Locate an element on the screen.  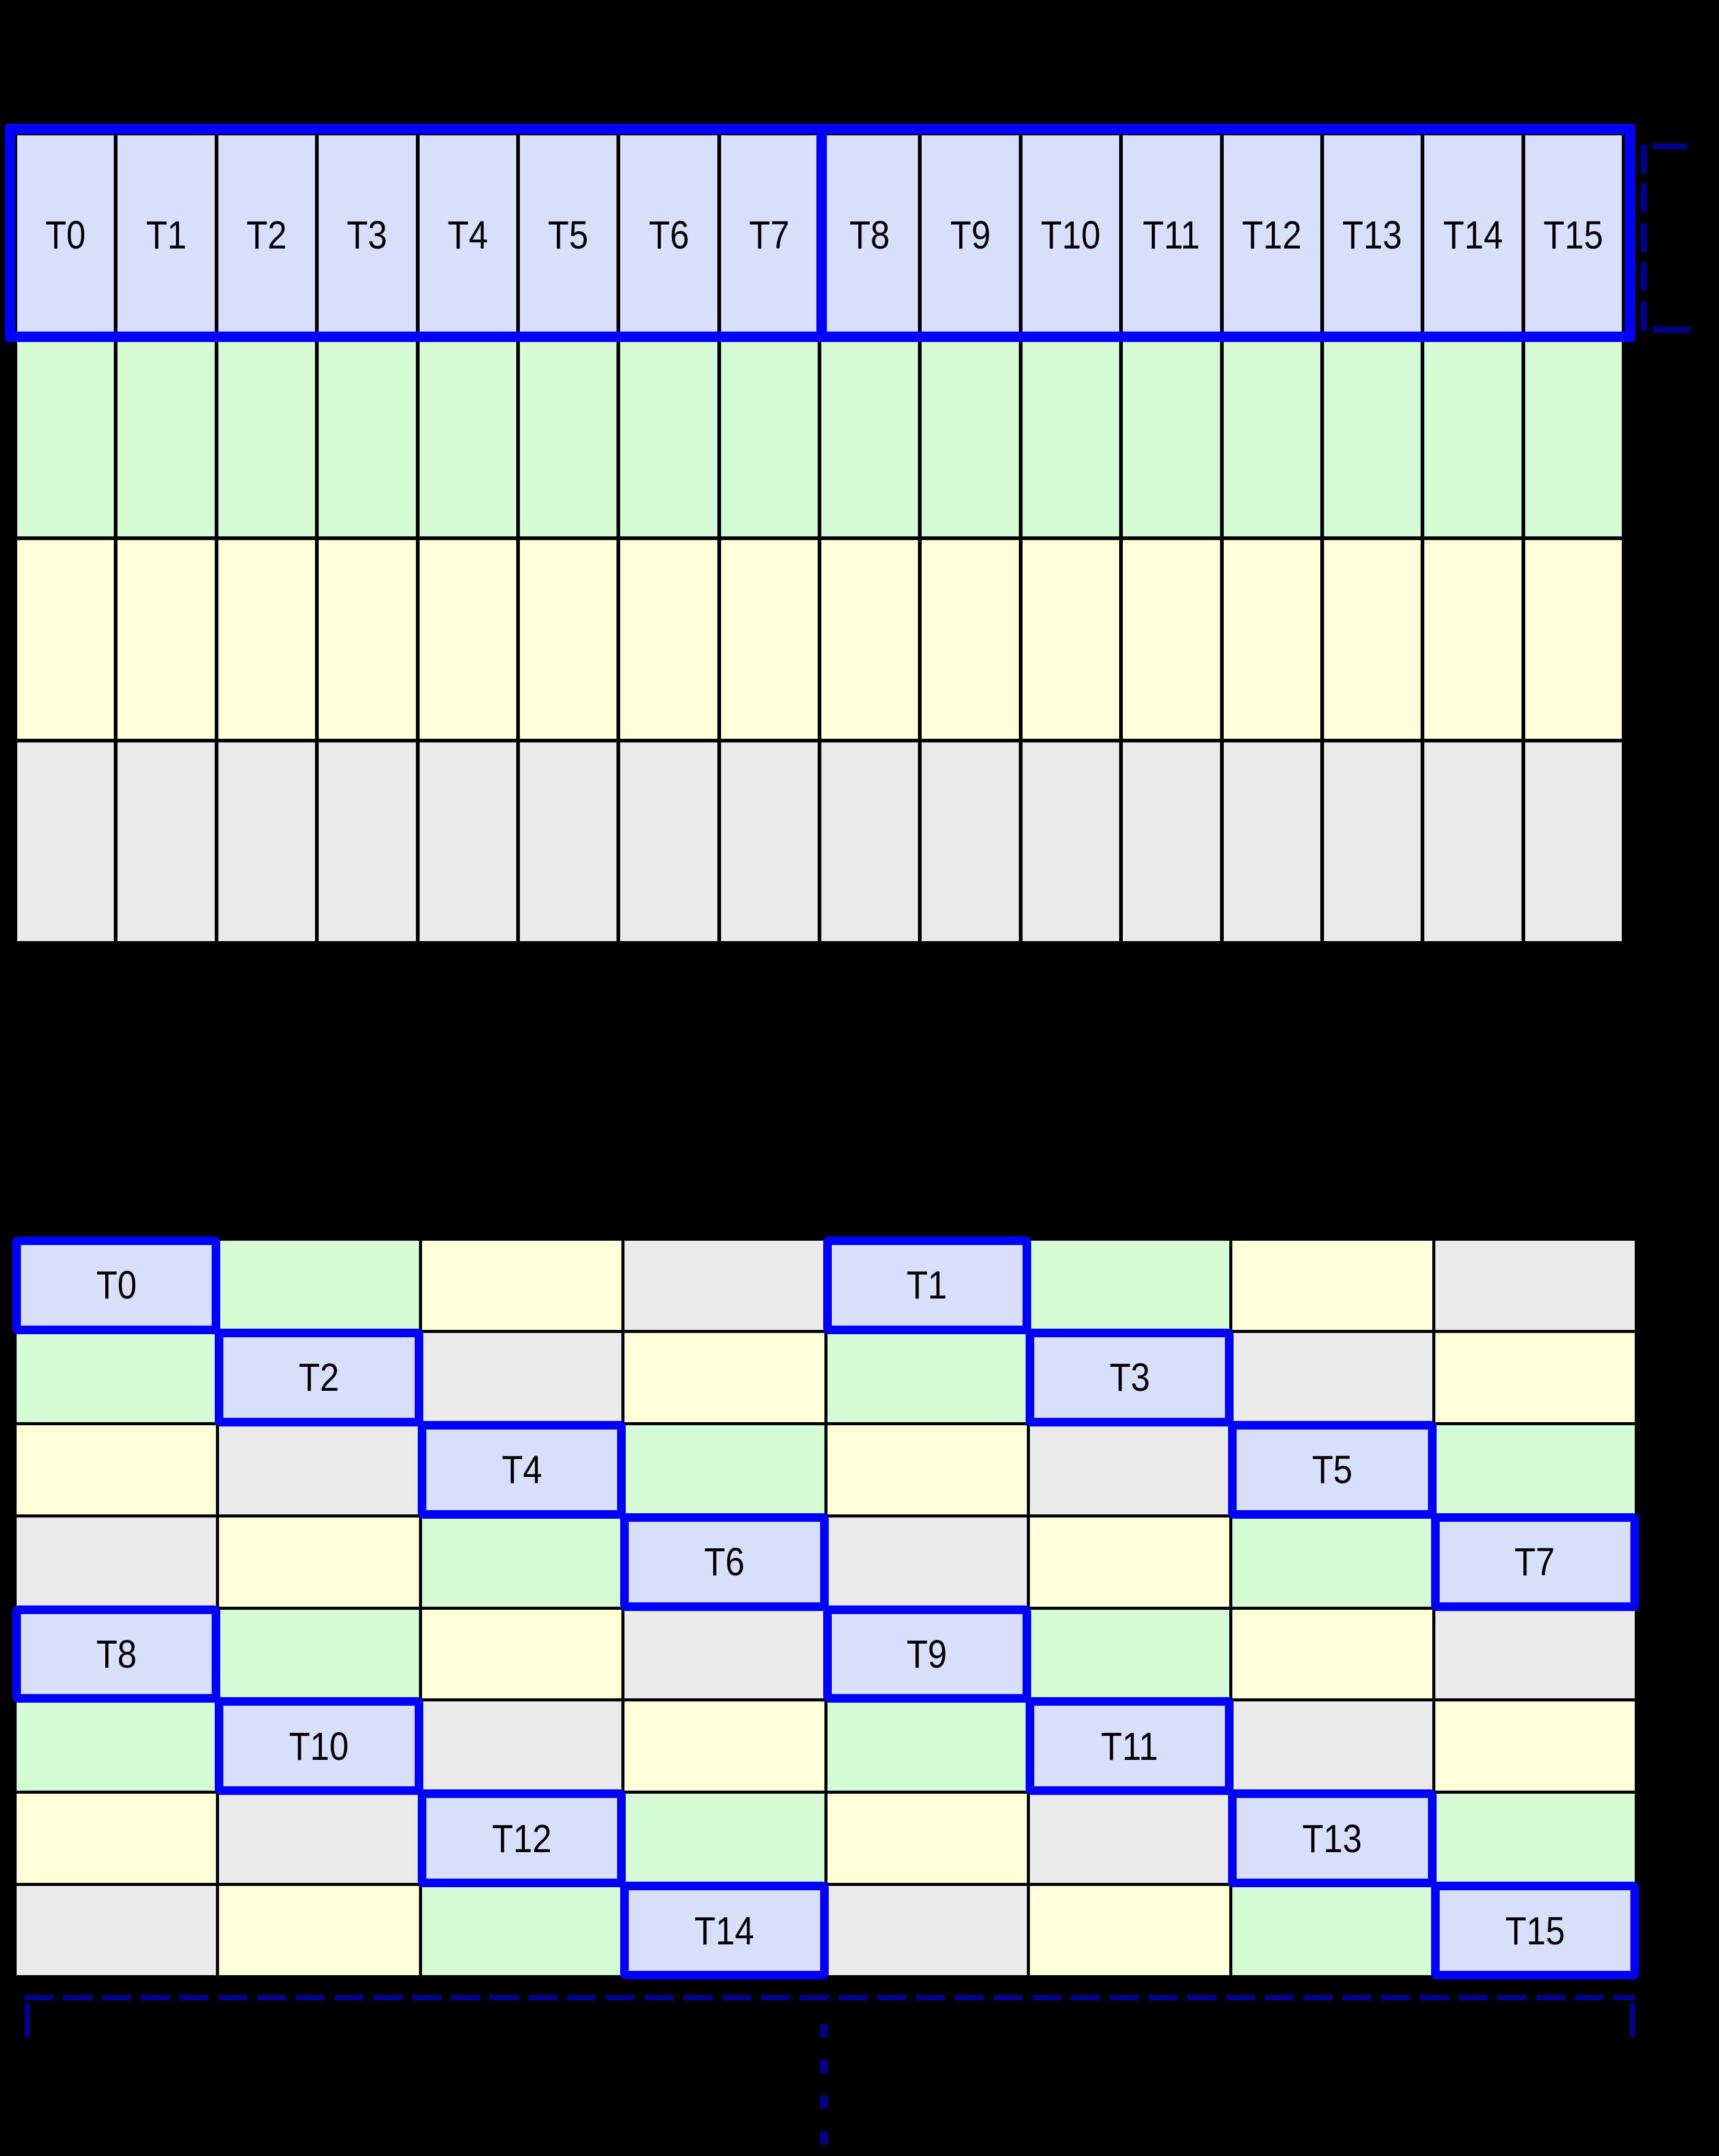
top-grid-cell-t15: T15 is located at coordinates (1574, 234).